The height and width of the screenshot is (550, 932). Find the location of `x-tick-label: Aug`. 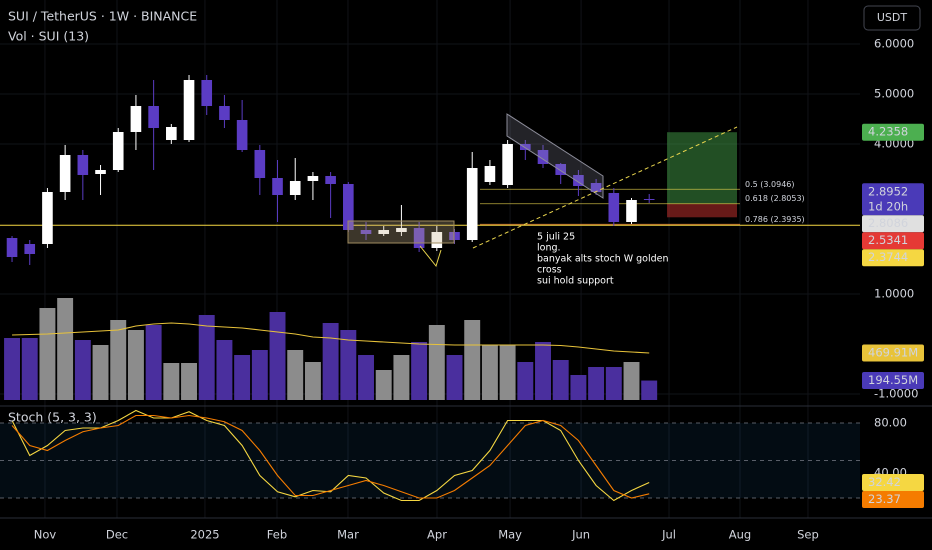

x-tick-label: Aug is located at coordinates (740, 535).